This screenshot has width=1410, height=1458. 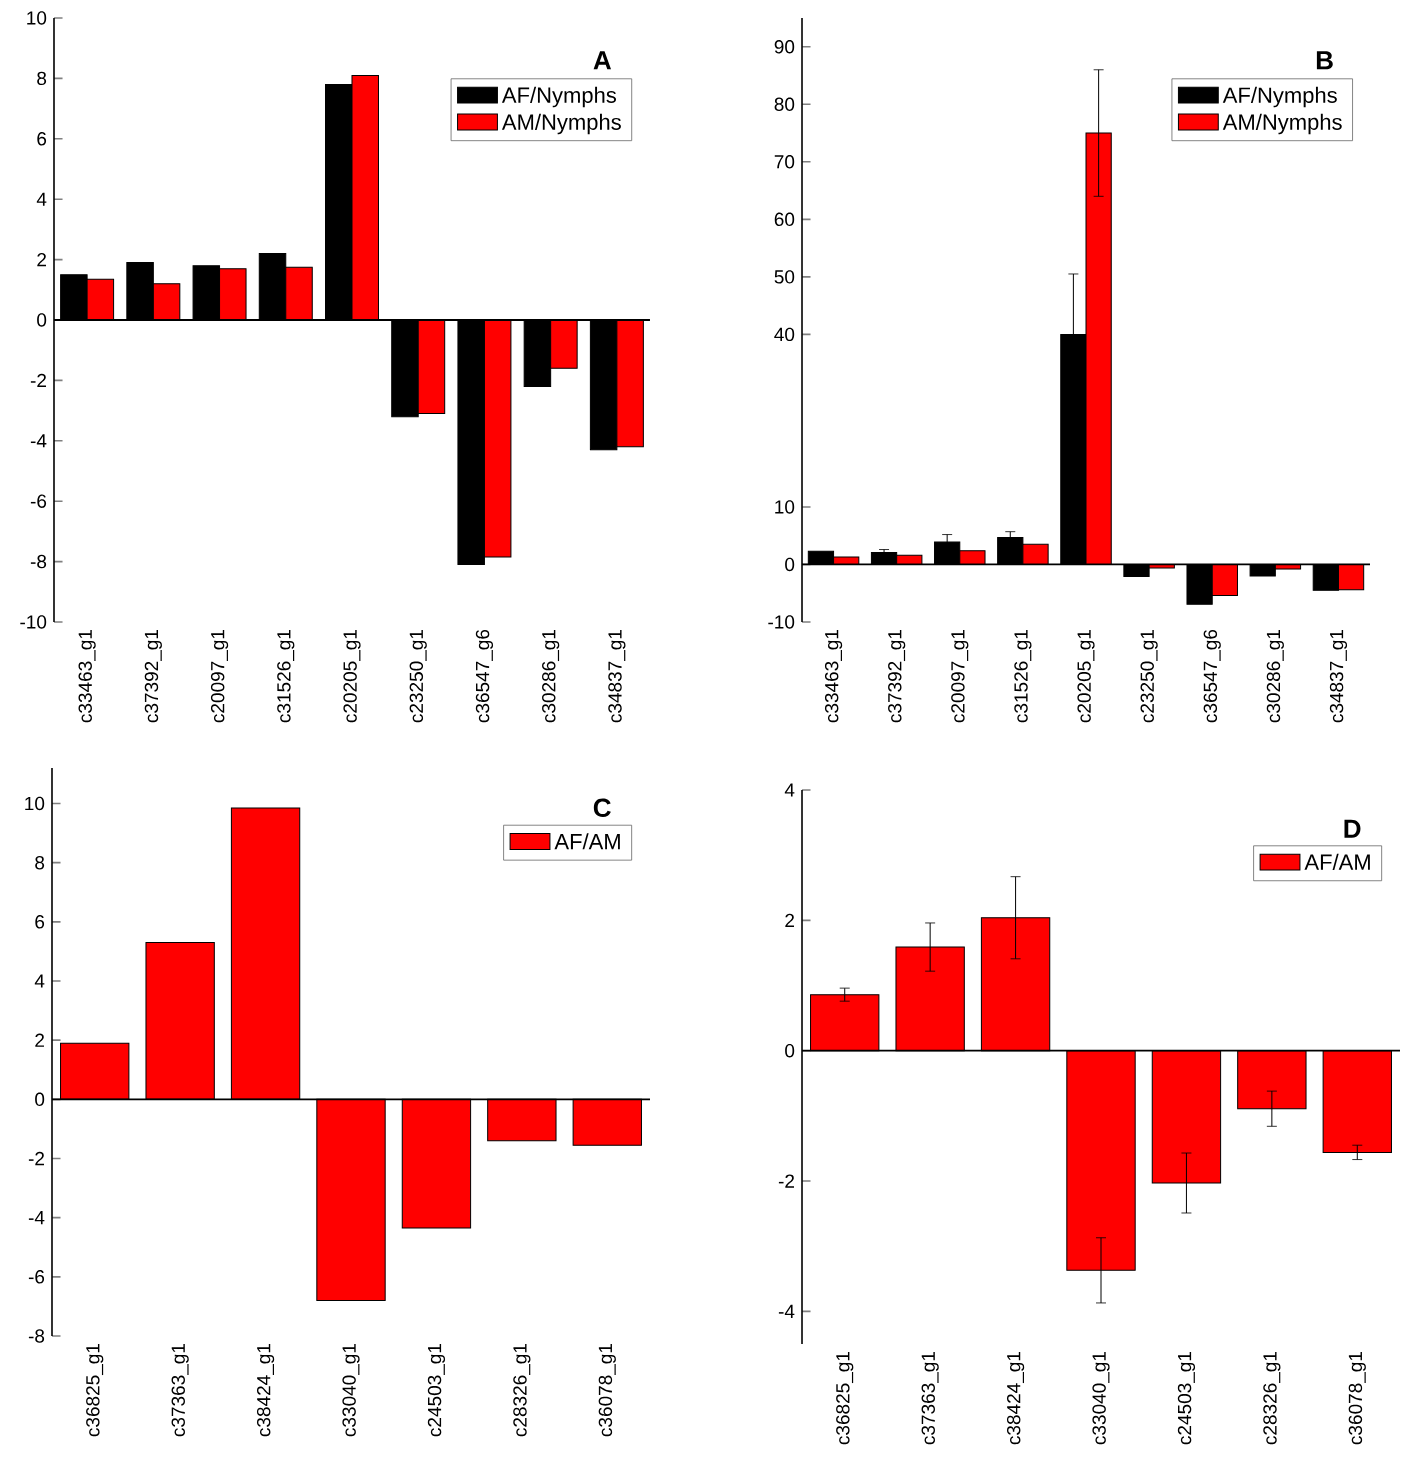 What do you see at coordinates (602, 807) in the screenshot?
I see `text: C` at bounding box center [602, 807].